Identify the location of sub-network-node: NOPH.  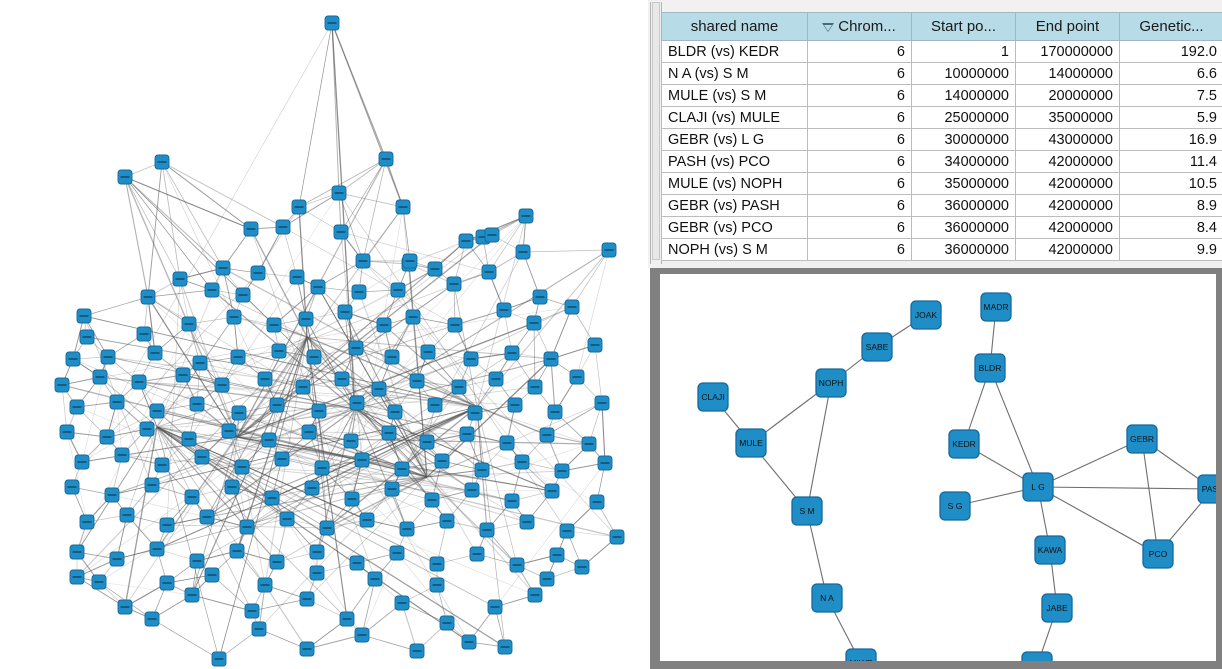
(831, 383).